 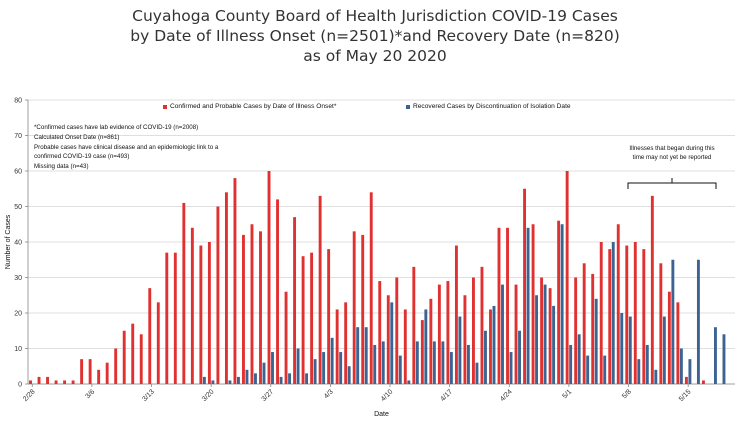 What do you see at coordinates (685, 395) in the screenshot?
I see `x-tick-label-11: 5/15` at bounding box center [685, 395].